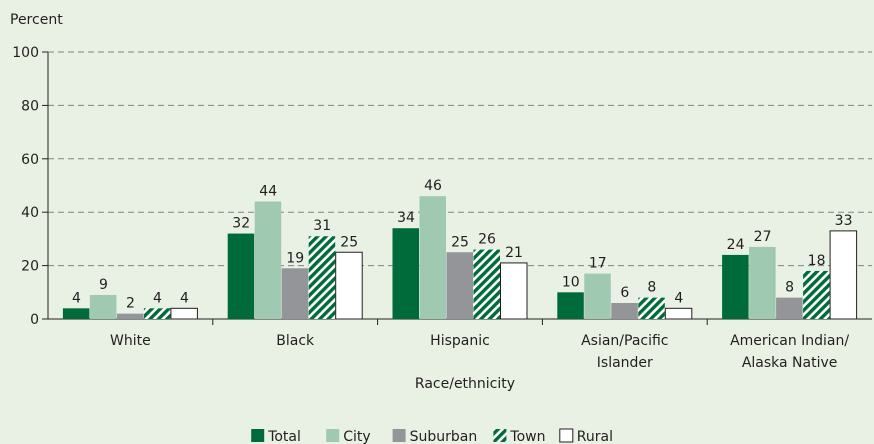 Image resolution: width=874 pixels, height=444 pixels. I want to click on category-label: White, so click(130, 341).